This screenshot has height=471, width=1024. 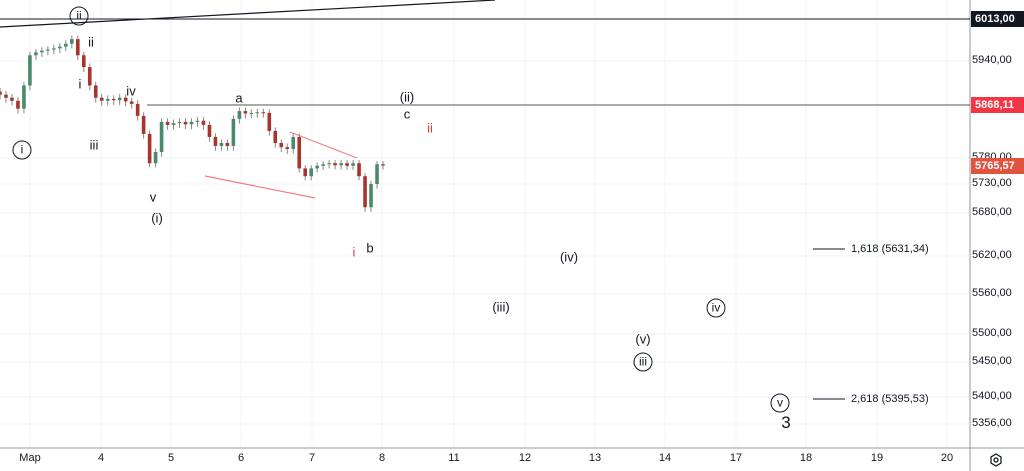 What do you see at coordinates (890, 249) in the screenshot?
I see `fib-level-label: 1,618 (5631,34)` at bounding box center [890, 249].